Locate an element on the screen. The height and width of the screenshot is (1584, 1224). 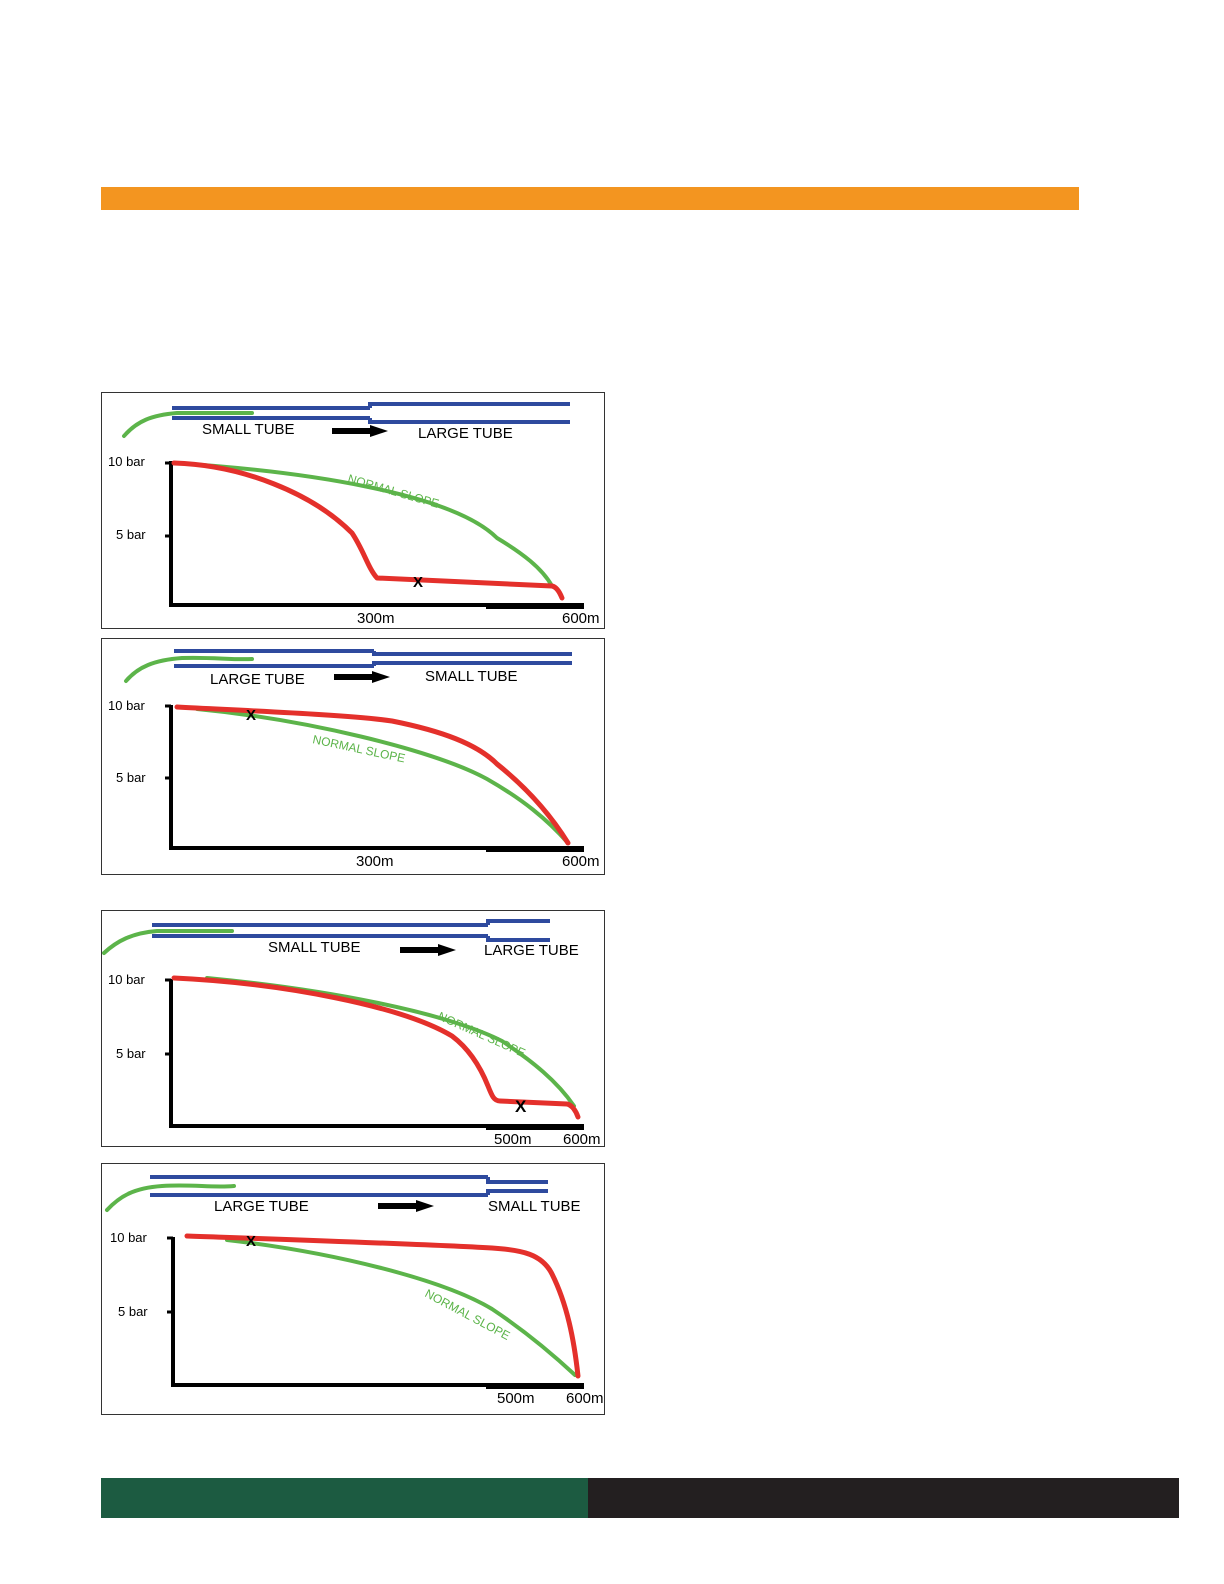
footer-bar-green is located at coordinates (344, 1498).